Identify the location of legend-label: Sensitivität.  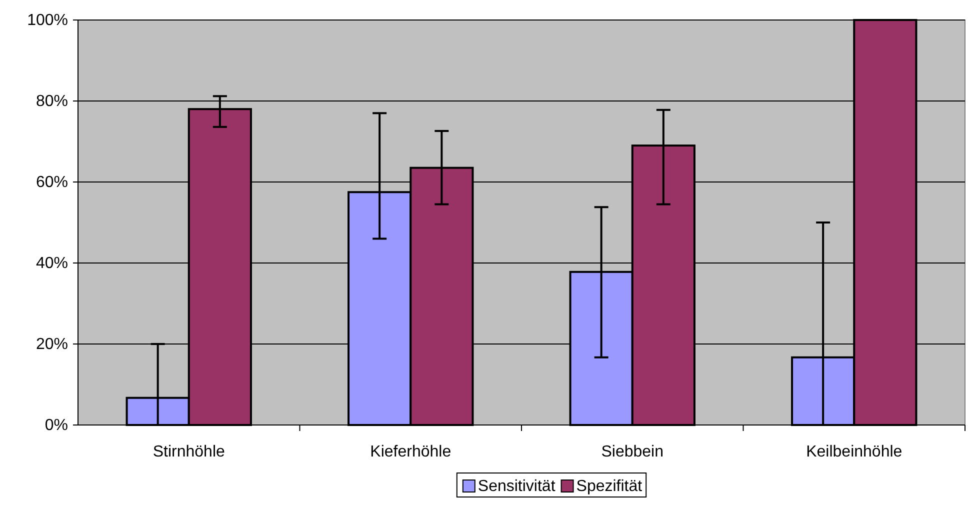
(517, 486).